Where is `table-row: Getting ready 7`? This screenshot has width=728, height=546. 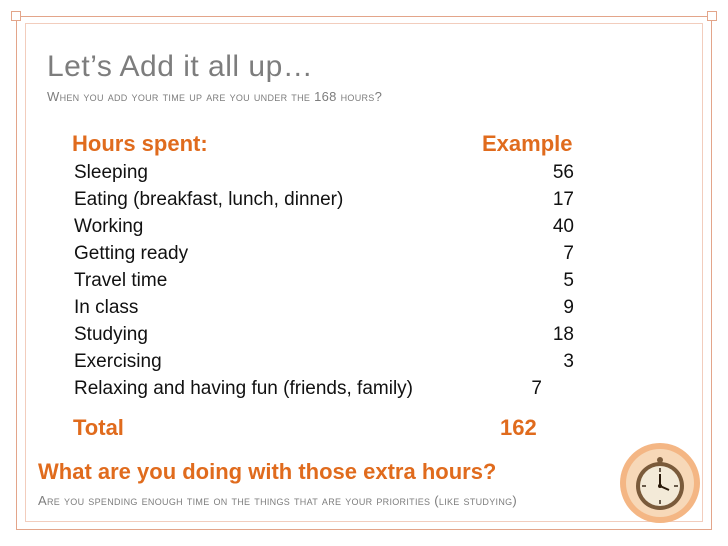
table-row: Getting ready 7 is located at coordinates (324, 256).